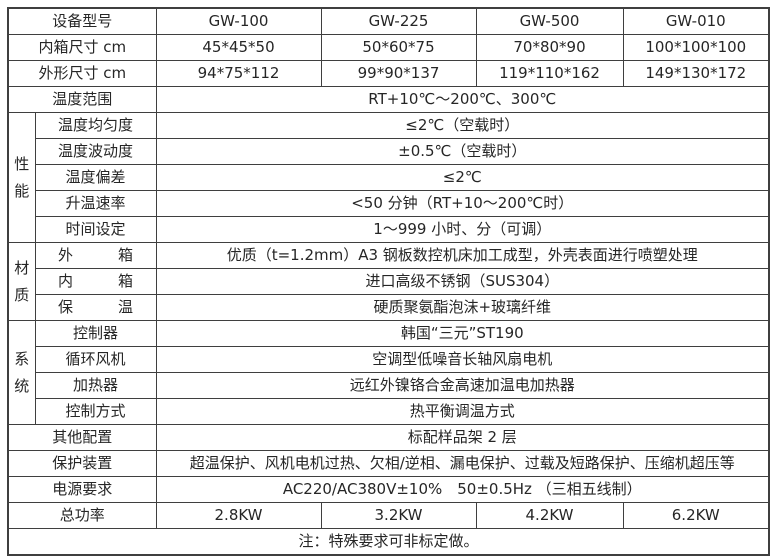 The image size is (778, 556). Describe the element at coordinates (462, 125) in the screenshot. I see `temp-uniformity-value: ≤2℃（空载时）` at that location.